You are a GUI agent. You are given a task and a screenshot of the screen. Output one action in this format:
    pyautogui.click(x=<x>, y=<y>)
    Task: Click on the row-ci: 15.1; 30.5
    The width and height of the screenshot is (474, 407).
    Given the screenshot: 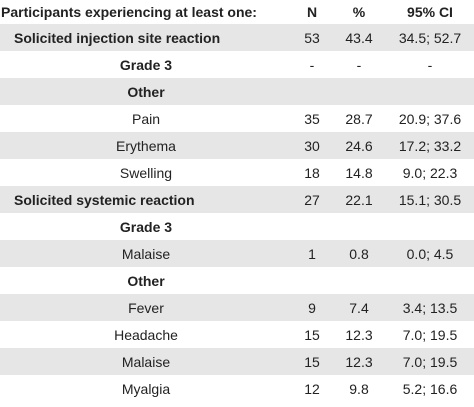 What is the action you would take?
    pyautogui.click(x=430, y=199)
    